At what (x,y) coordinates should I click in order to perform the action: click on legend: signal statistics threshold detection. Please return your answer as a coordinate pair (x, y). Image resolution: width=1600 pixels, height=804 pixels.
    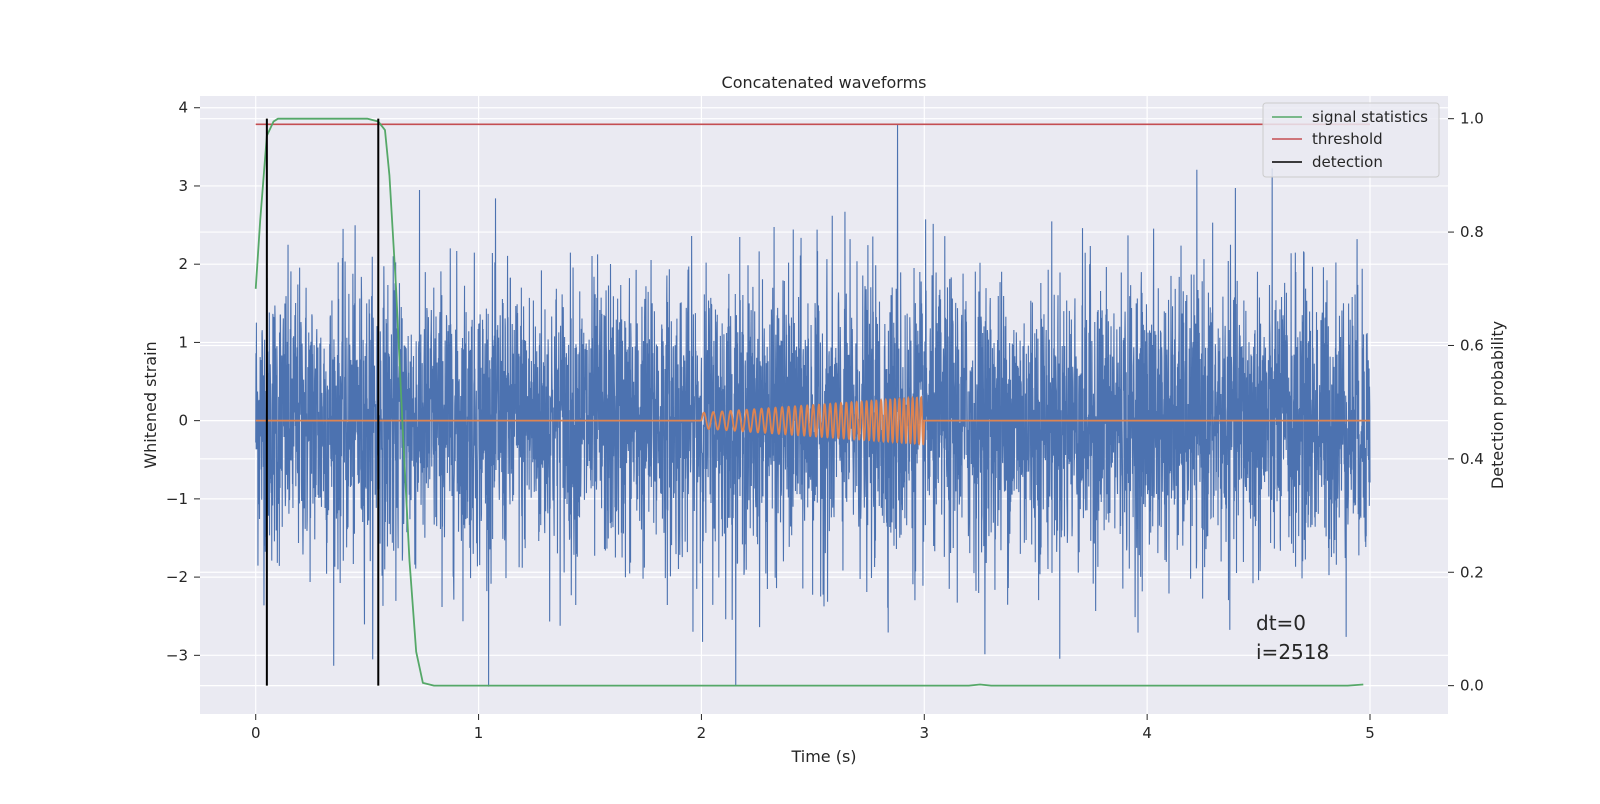
    Looking at the image, I should click on (1351, 140).